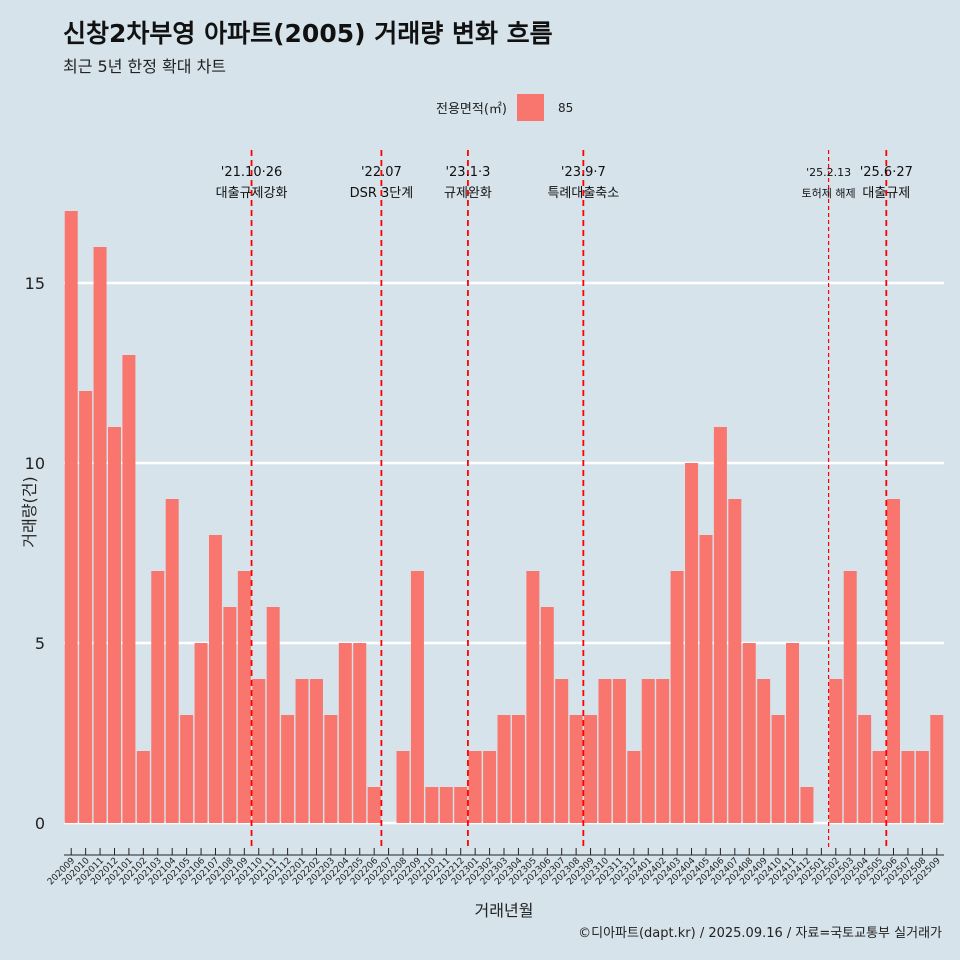 The image size is (960, 960). I want to click on x-axis-title: 거래년월, so click(504, 910).